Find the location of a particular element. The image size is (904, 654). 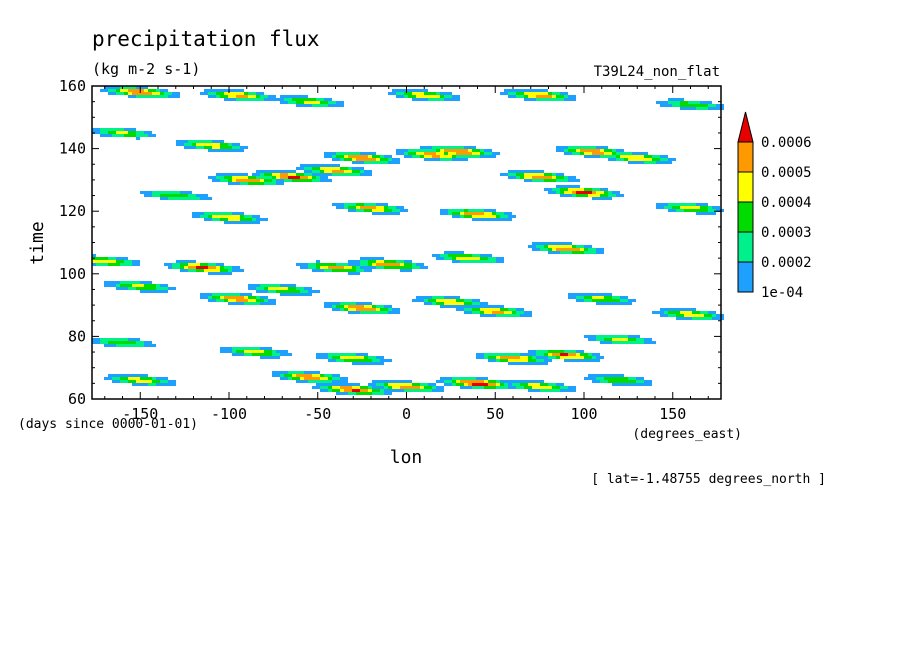

latitude-note: [ lat=-1.48755 degrees_north ] is located at coordinates (708, 479).